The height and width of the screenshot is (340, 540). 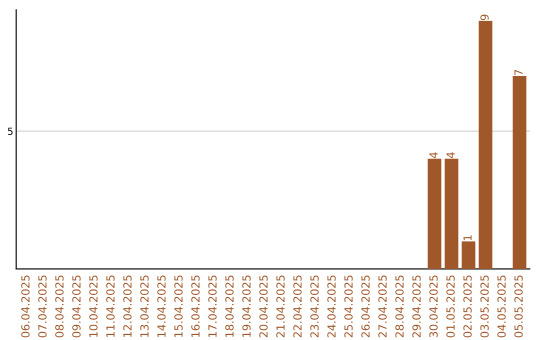 What do you see at coordinates (229, 306) in the screenshot?
I see `x-tick-label: 18.04.2025` at bounding box center [229, 306].